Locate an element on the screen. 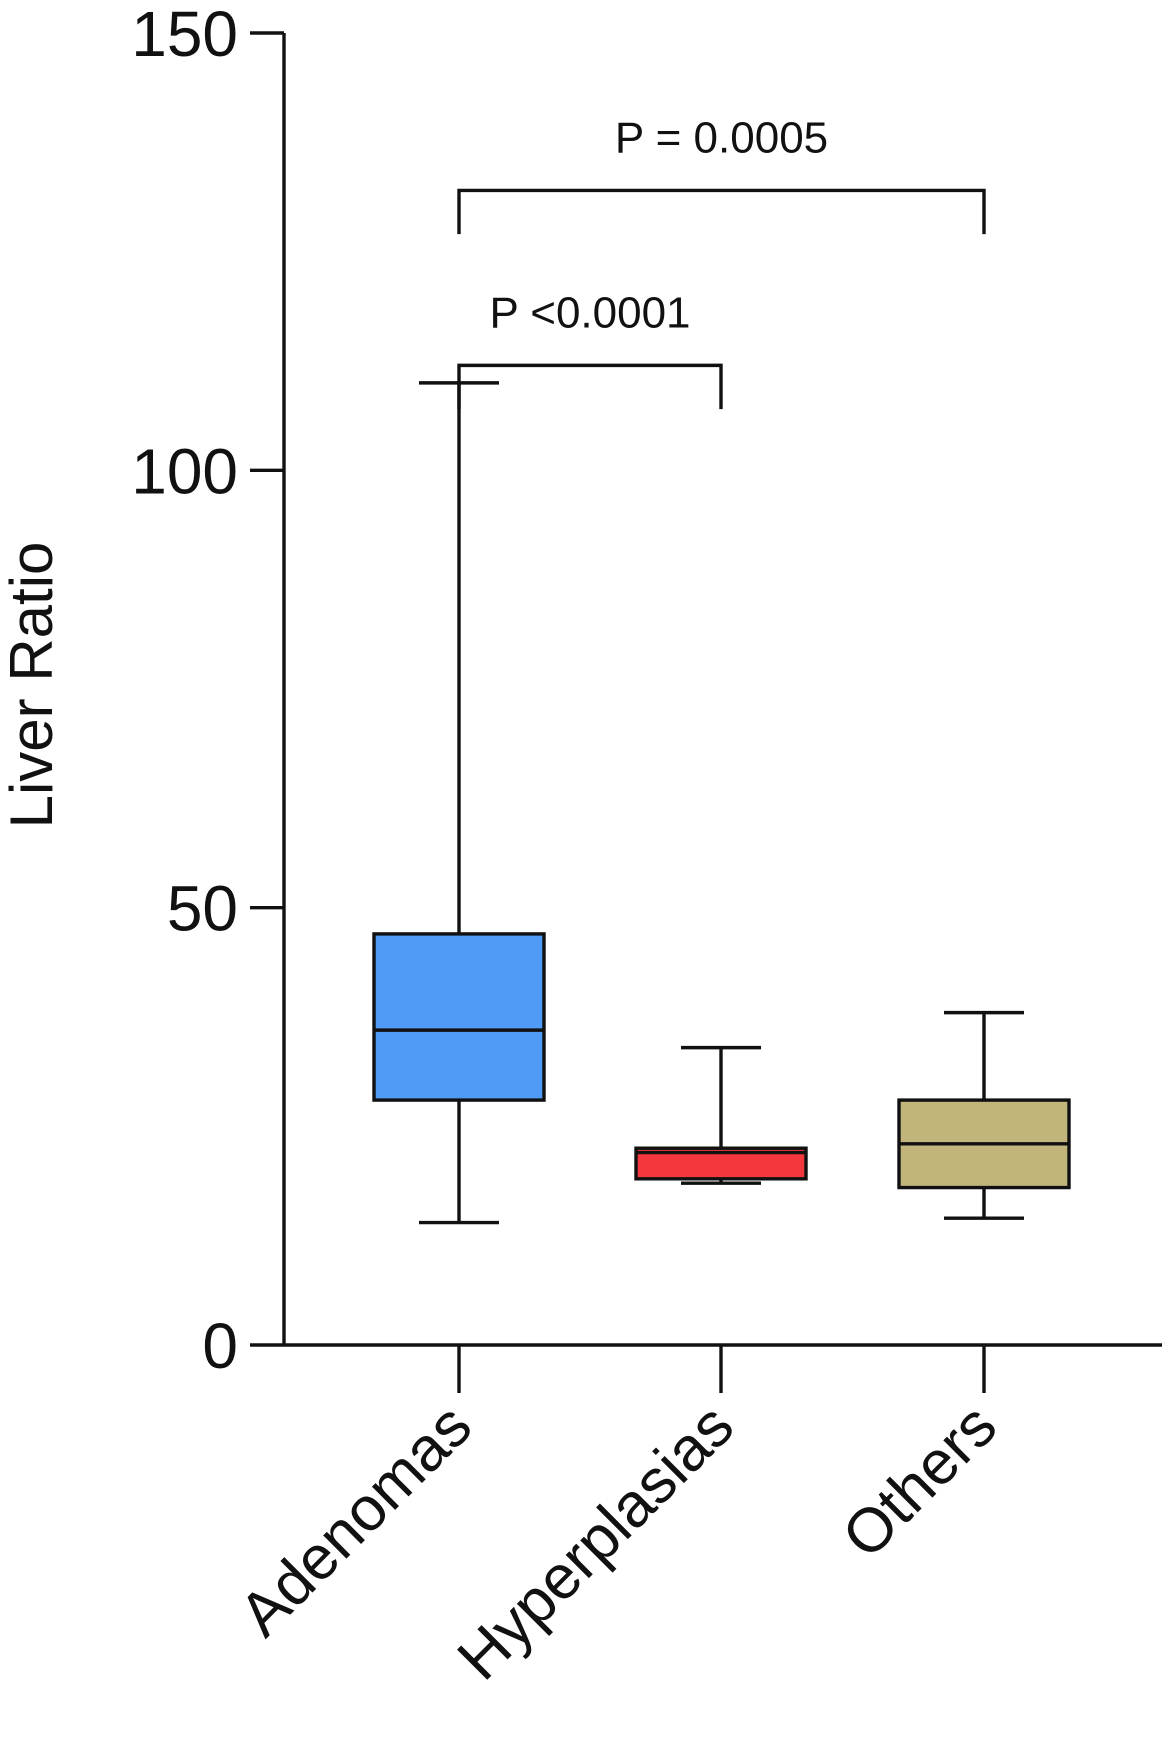 The width and height of the screenshot is (1167, 1763). p-value-label: P = 0.0005 is located at coordinates (721, 137).